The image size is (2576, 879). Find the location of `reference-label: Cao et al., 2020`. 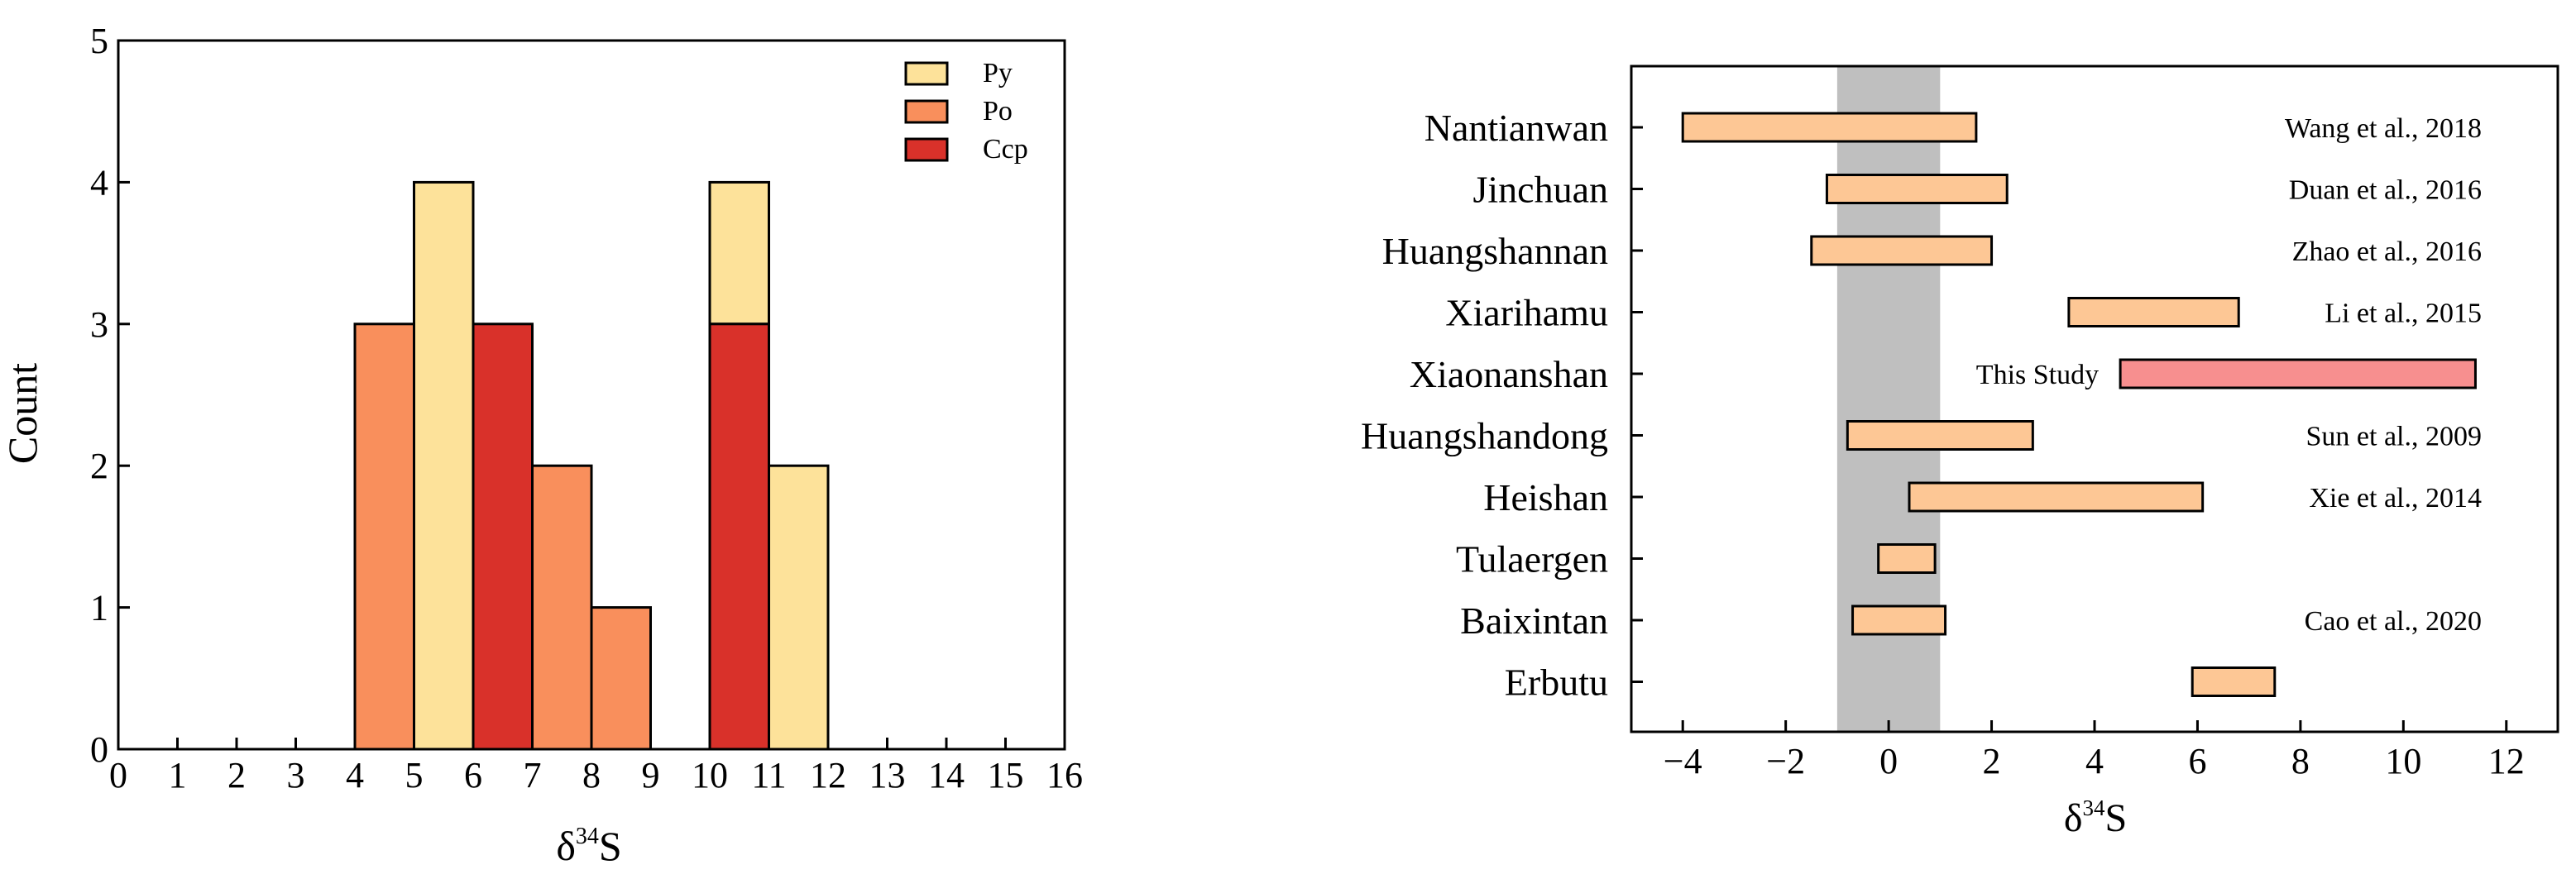

reference-label: Cao et al., 2020 is located at coordinates (2393, 621).